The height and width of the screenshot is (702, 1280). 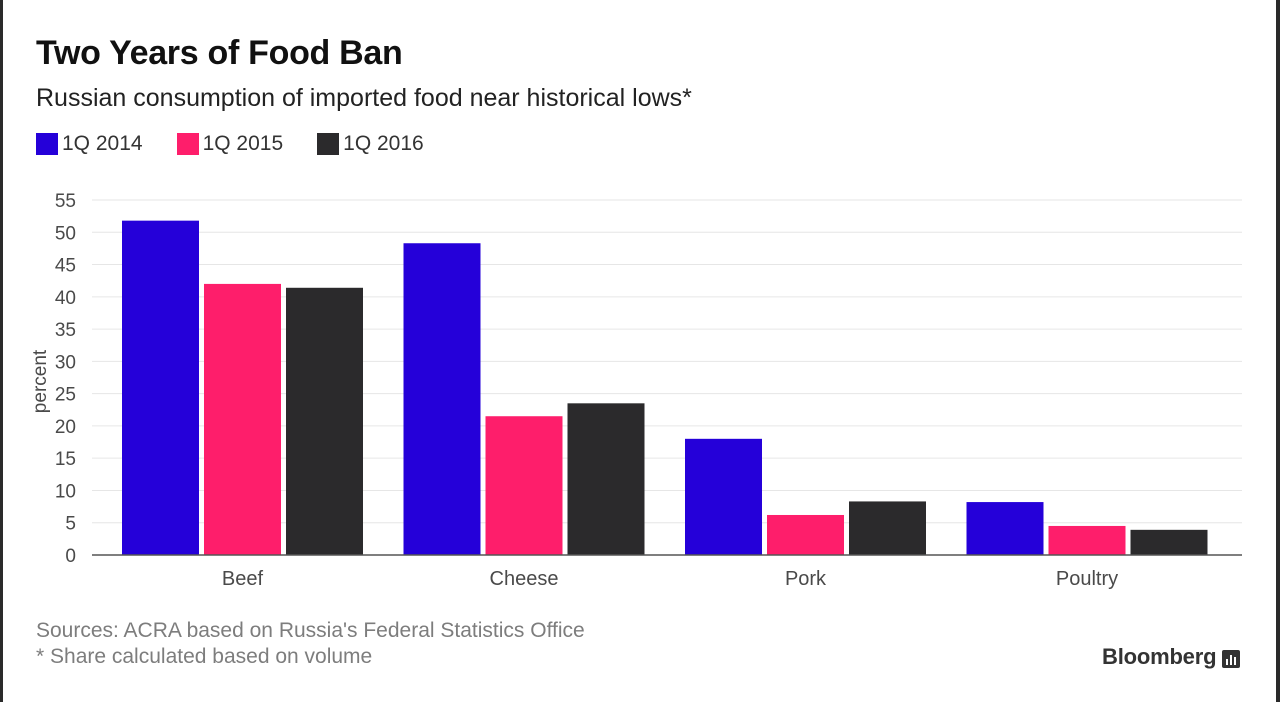 What do you see at coordinates (805, 534) in the screenshot?
I see `bar-pork-1q-2015` at bounding box center [805, 534].